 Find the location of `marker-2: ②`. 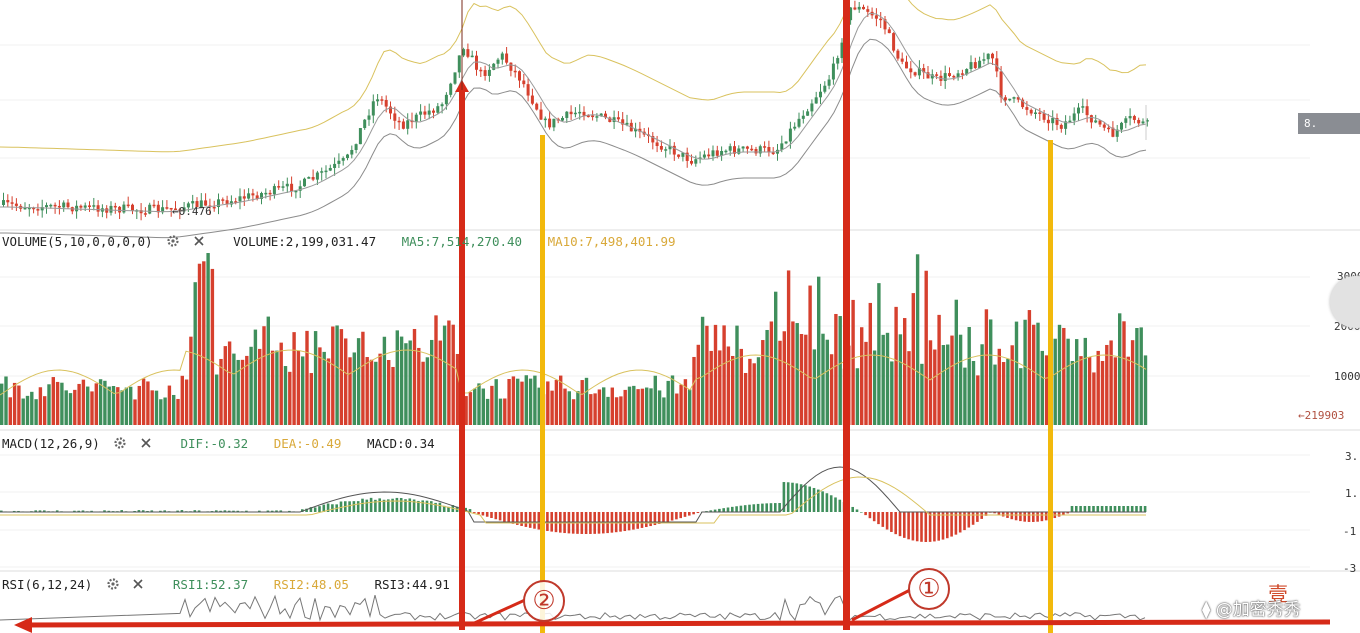

marker-2: ② is located at coordinates (544, 601).